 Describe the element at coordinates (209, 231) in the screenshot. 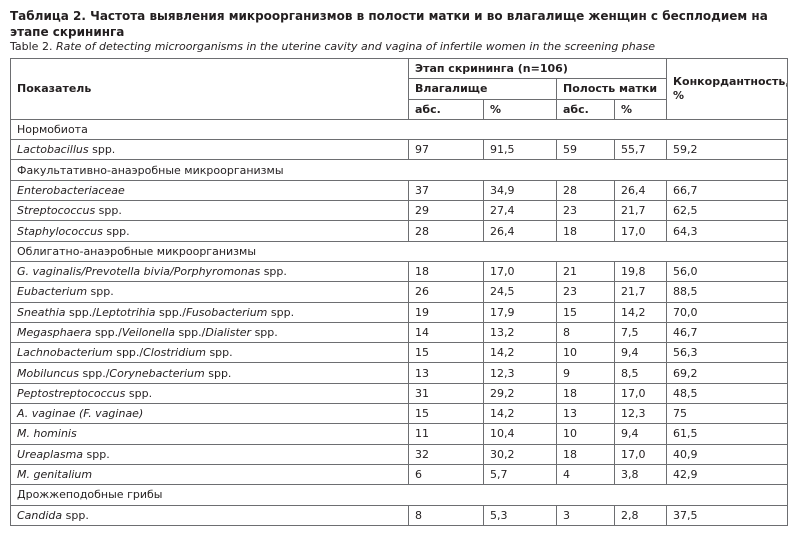

I see `label-cell: Staphylococcus spp.` at that location.